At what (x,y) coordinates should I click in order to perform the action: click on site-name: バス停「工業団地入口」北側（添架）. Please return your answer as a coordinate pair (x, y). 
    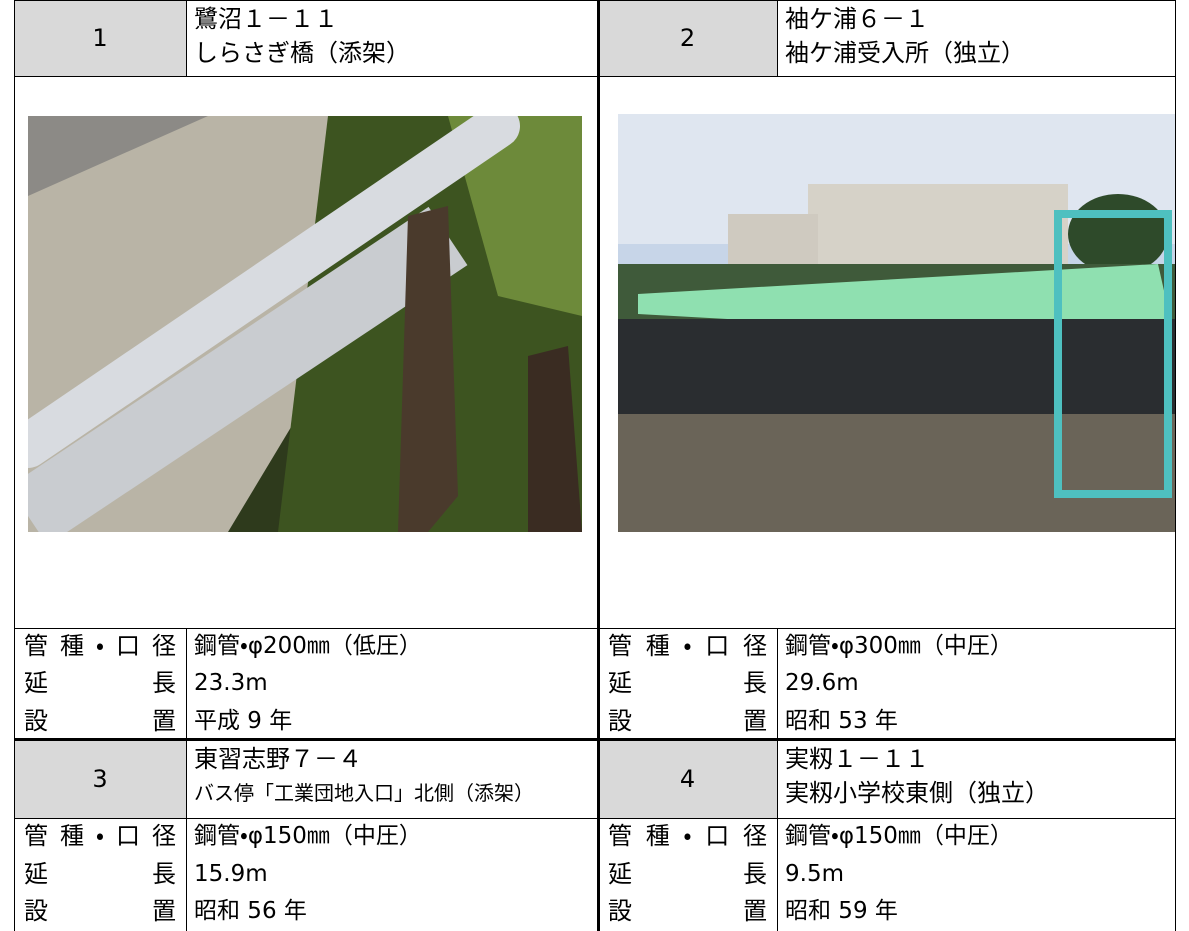
    Looking at the image, I should click on (364, 793).